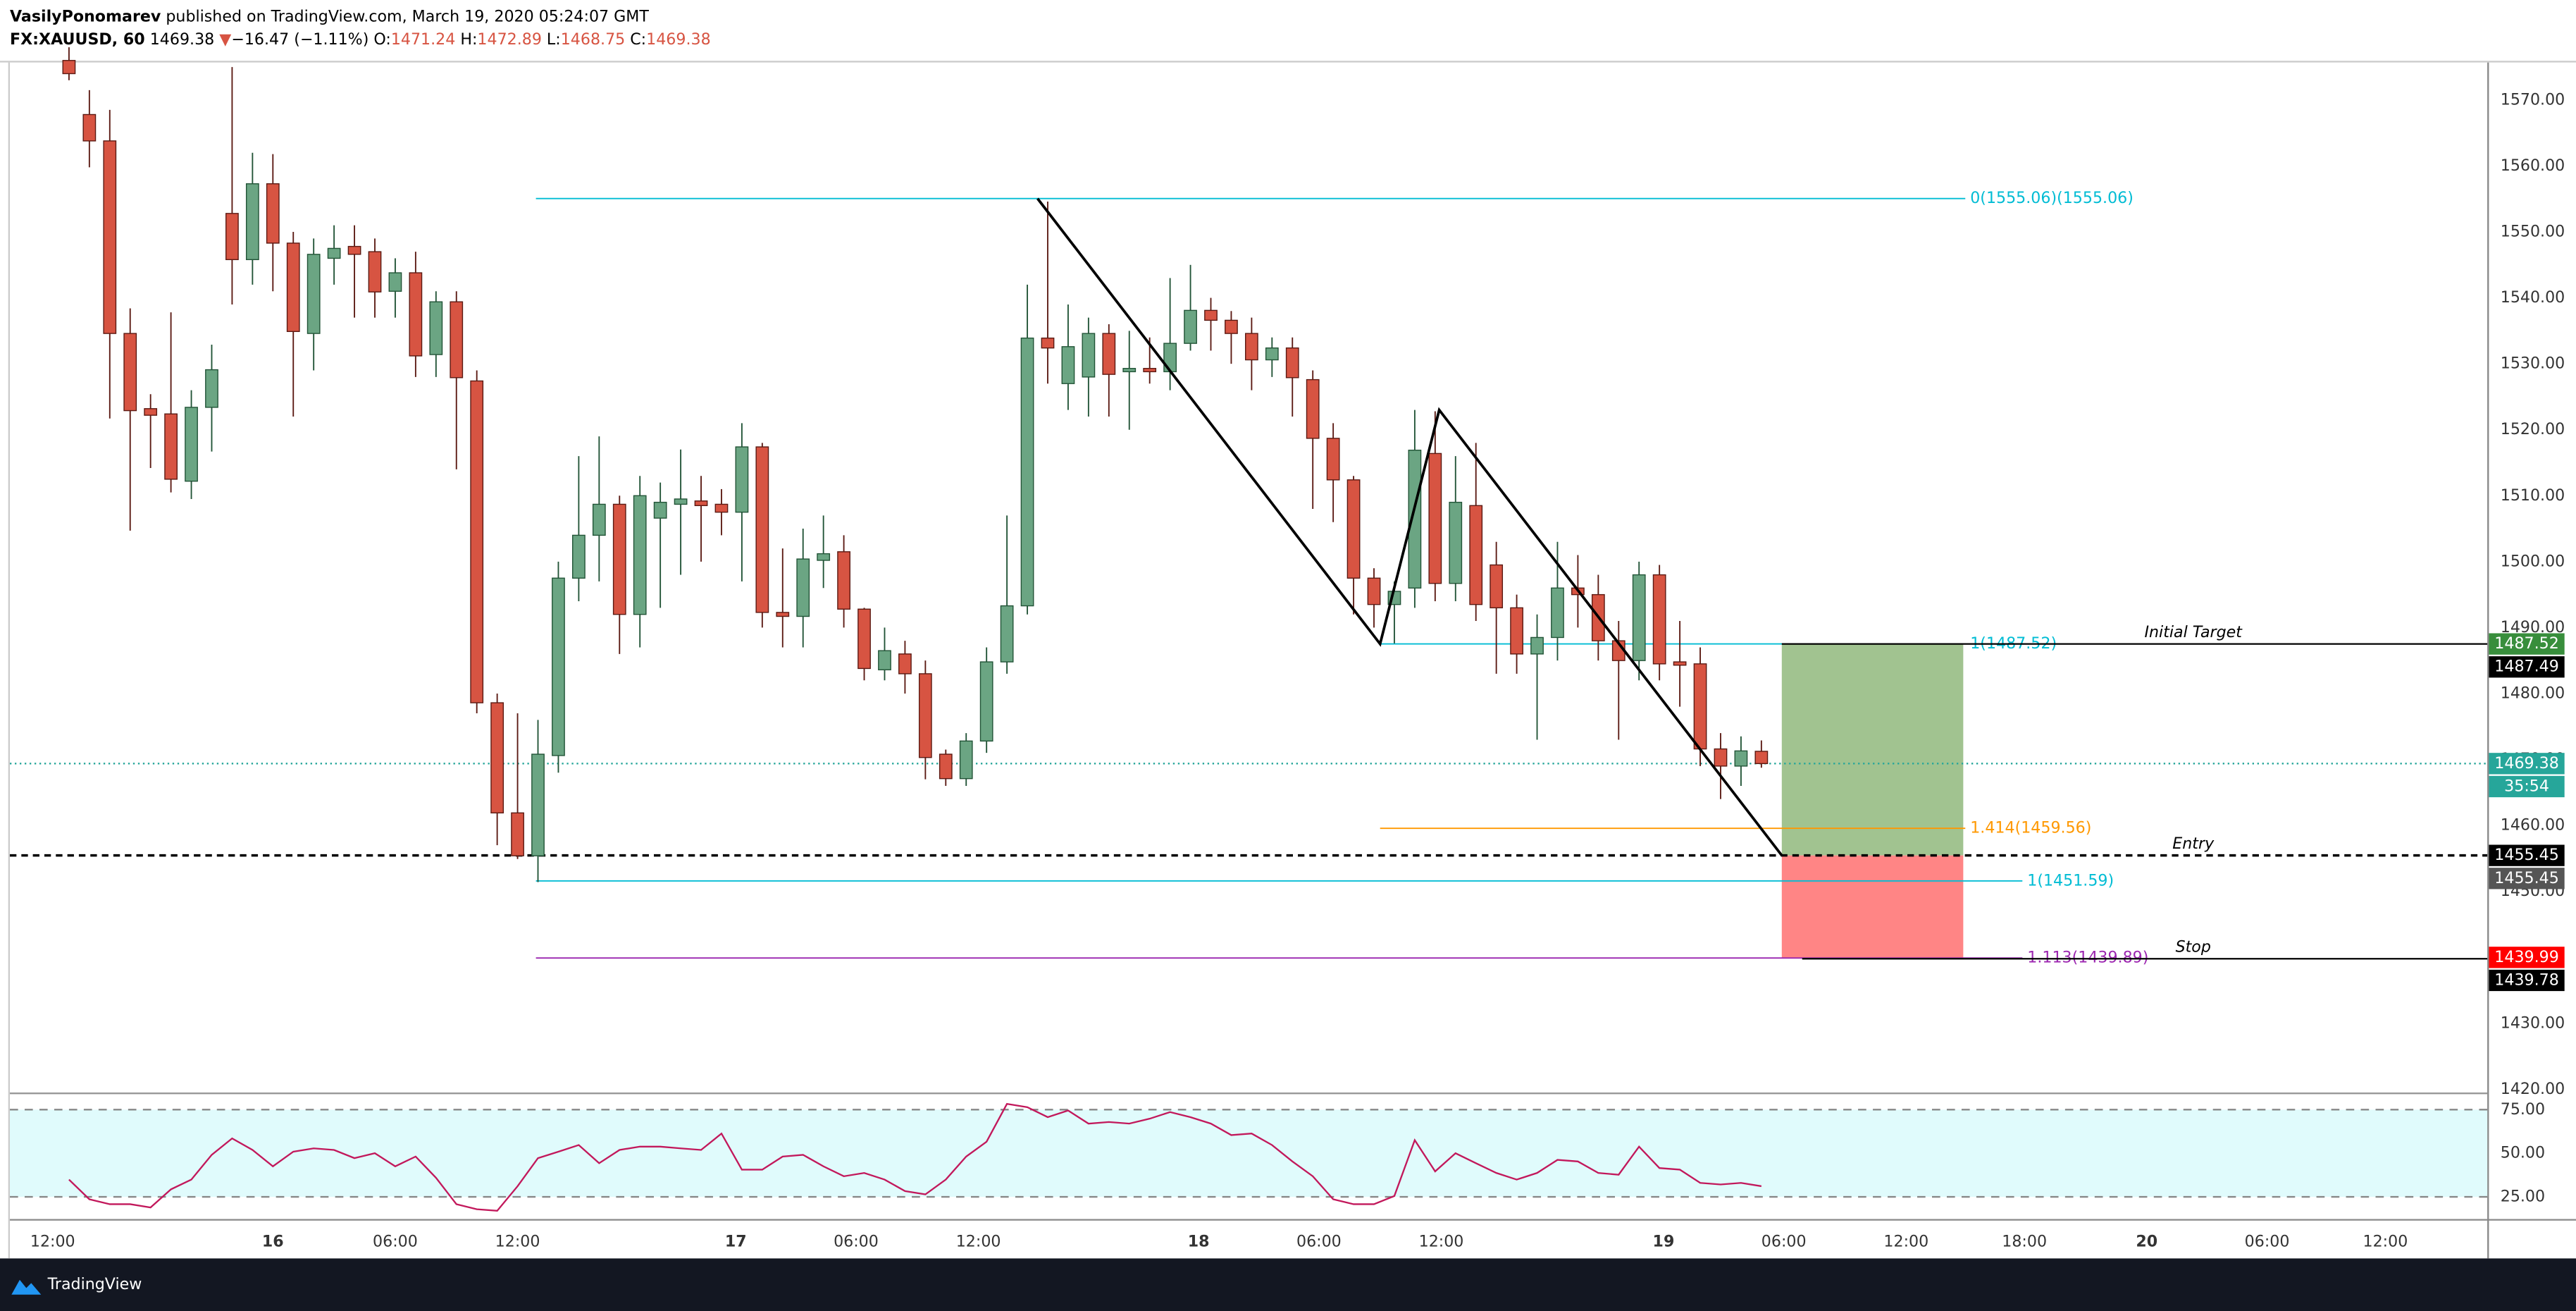 Image resolution: width=2576 pixels, height=1311 pixels. I want to click on ohlc-label: L:, so click(554, 39).